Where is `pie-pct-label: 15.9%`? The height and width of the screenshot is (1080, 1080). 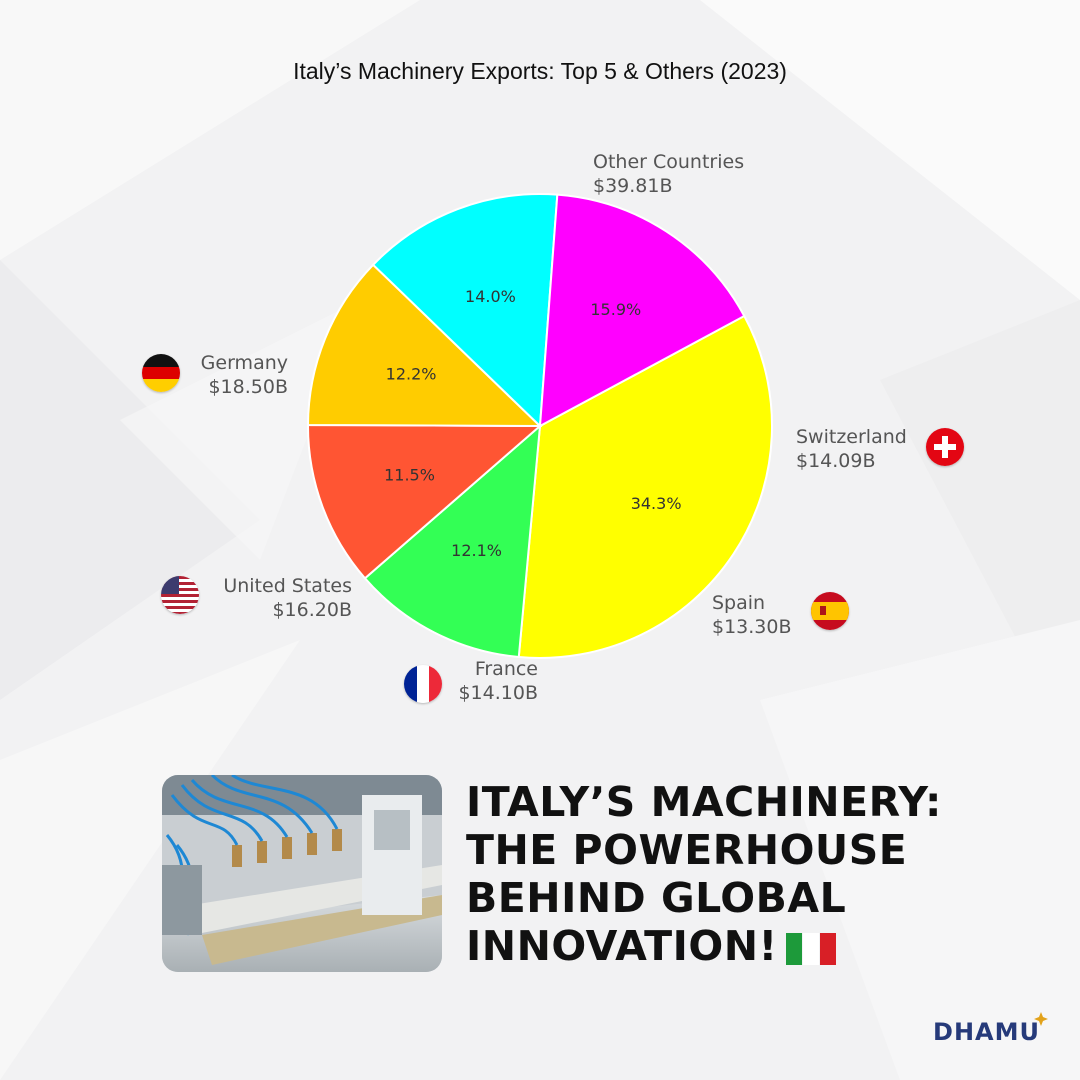
pie-pct-label: 15.9% is located at coordinates (615, 309).